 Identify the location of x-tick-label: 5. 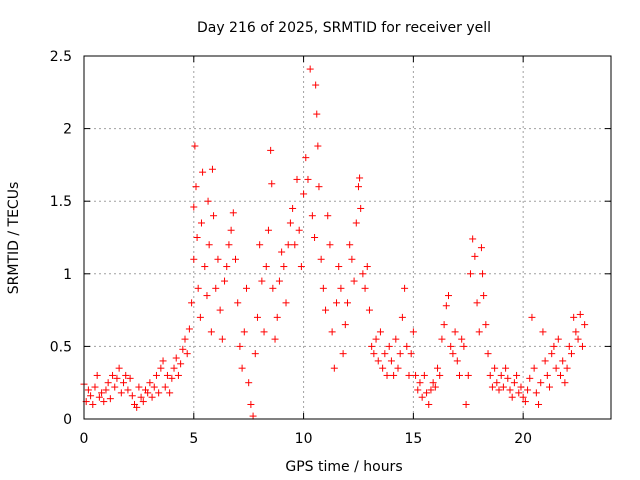
(193, 439).